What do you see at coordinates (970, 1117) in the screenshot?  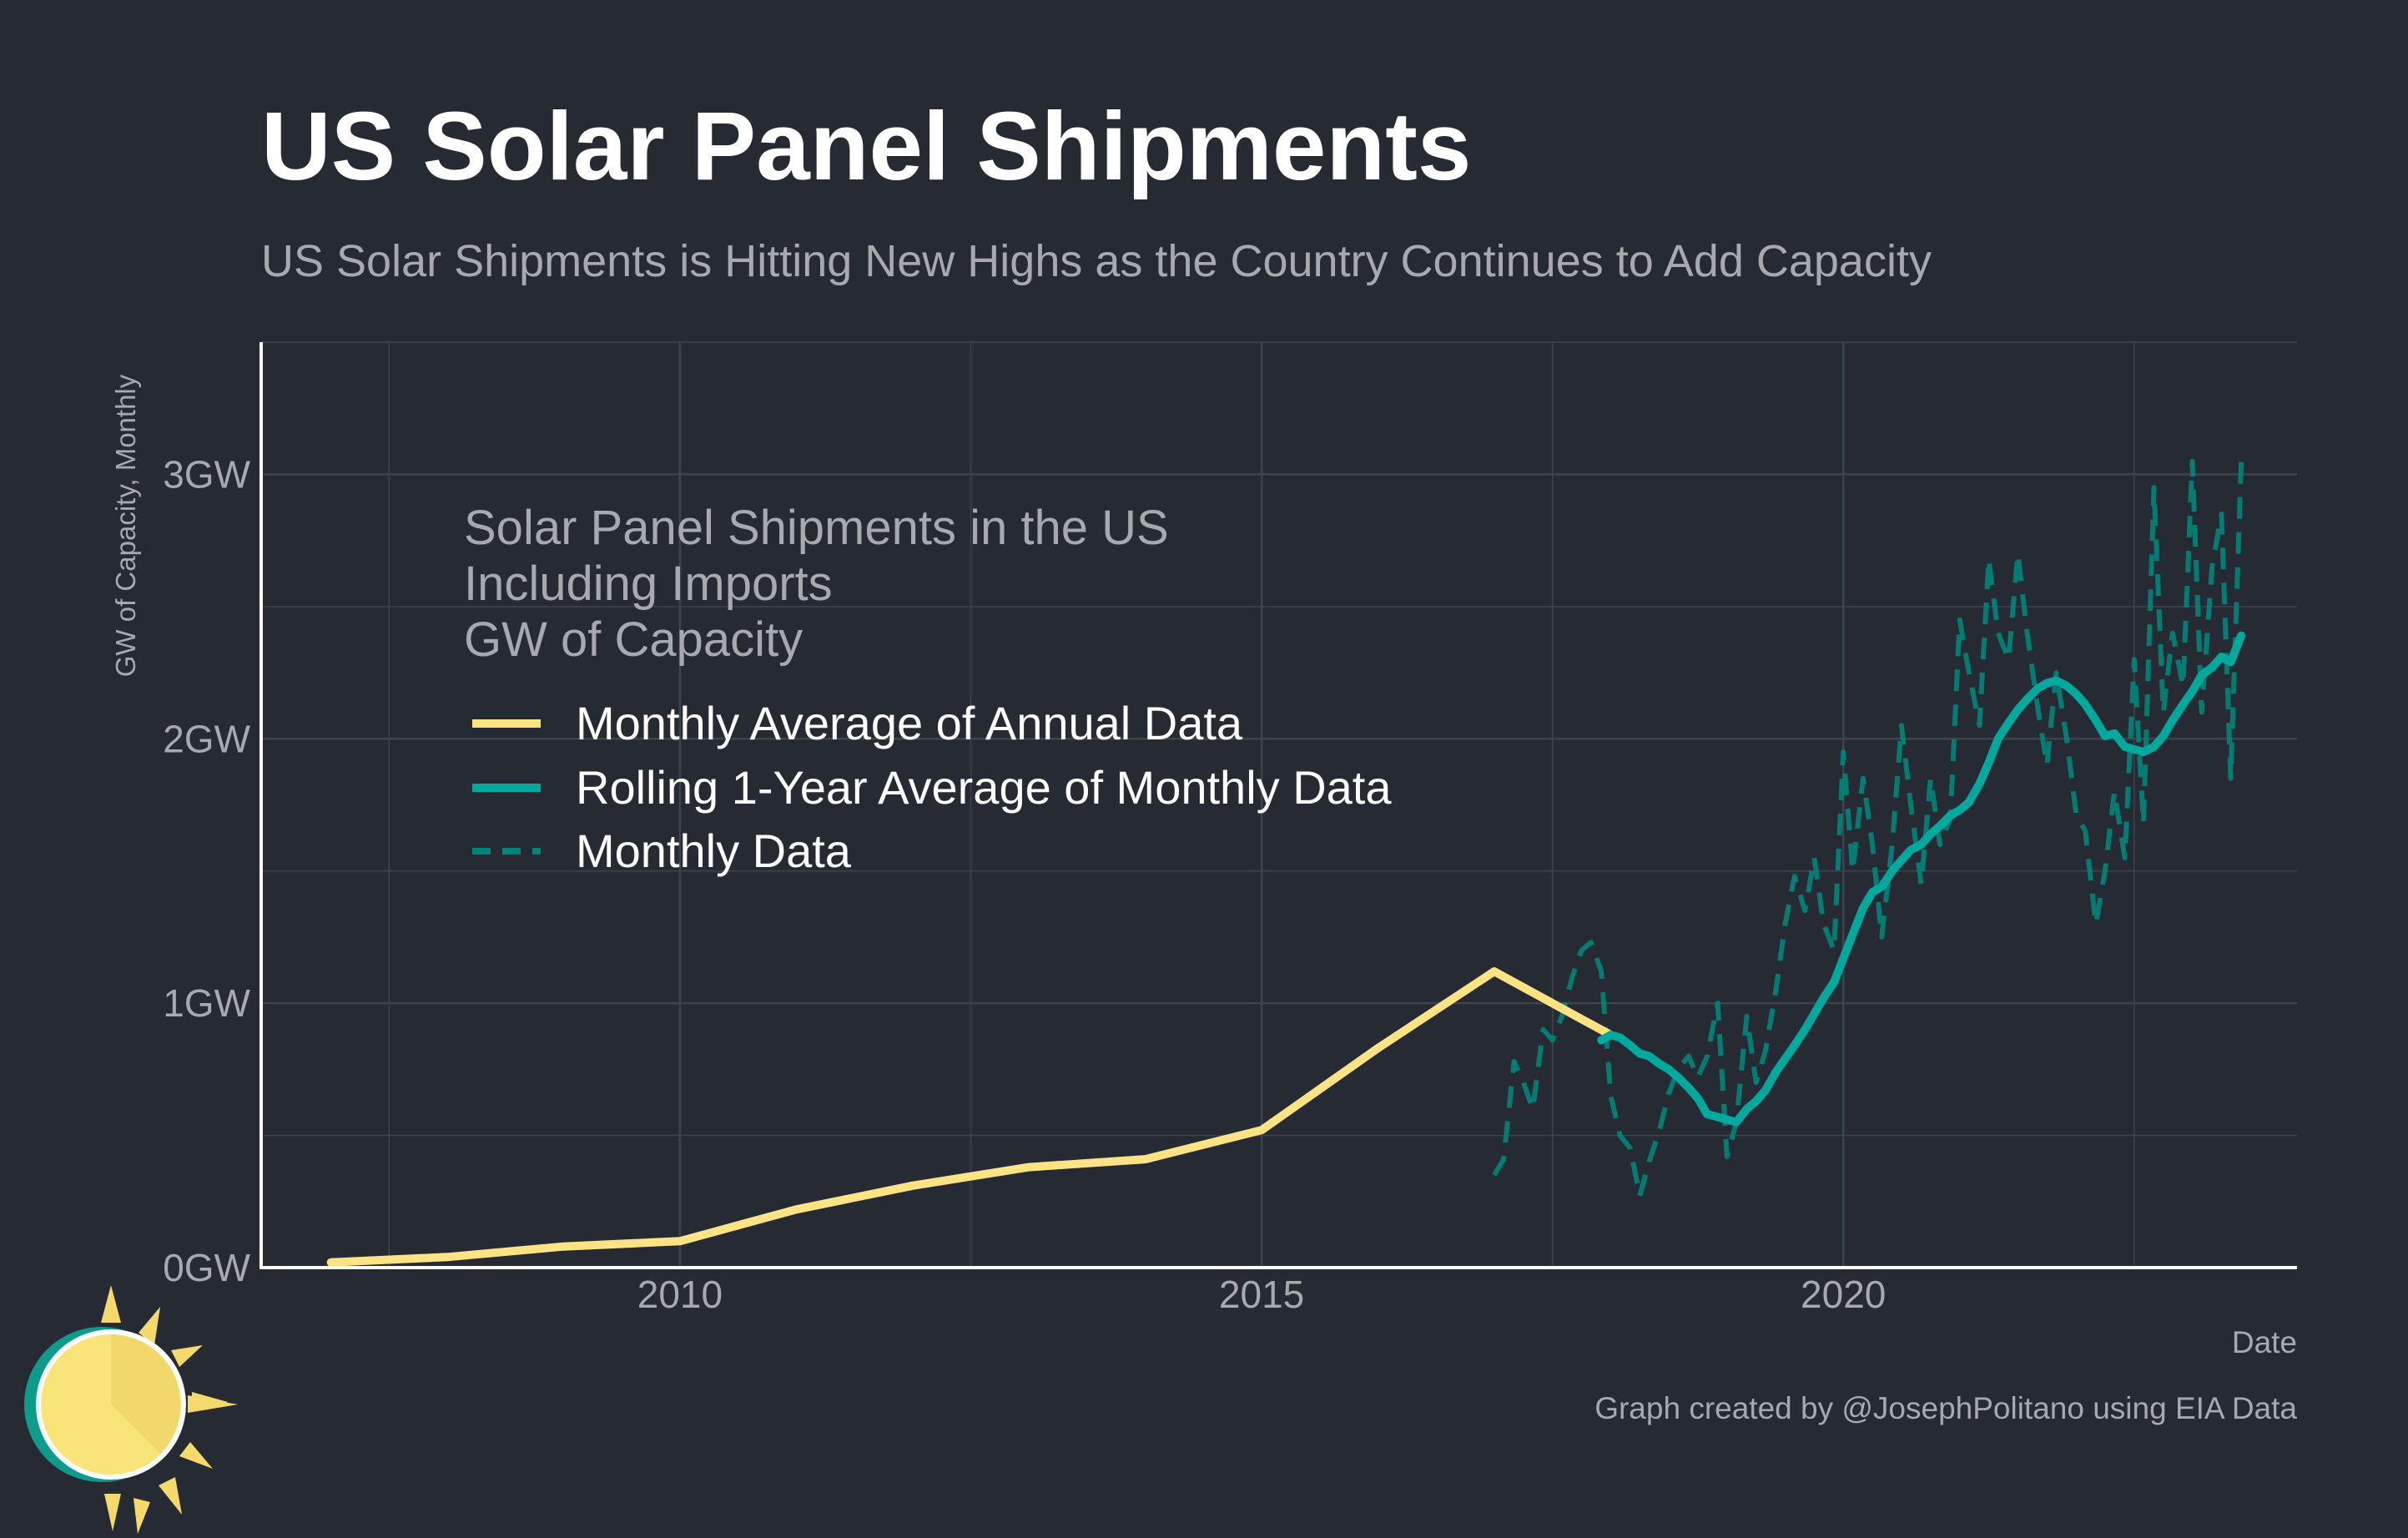 I see `series-annual-line` at bounding box center [970, 1117].